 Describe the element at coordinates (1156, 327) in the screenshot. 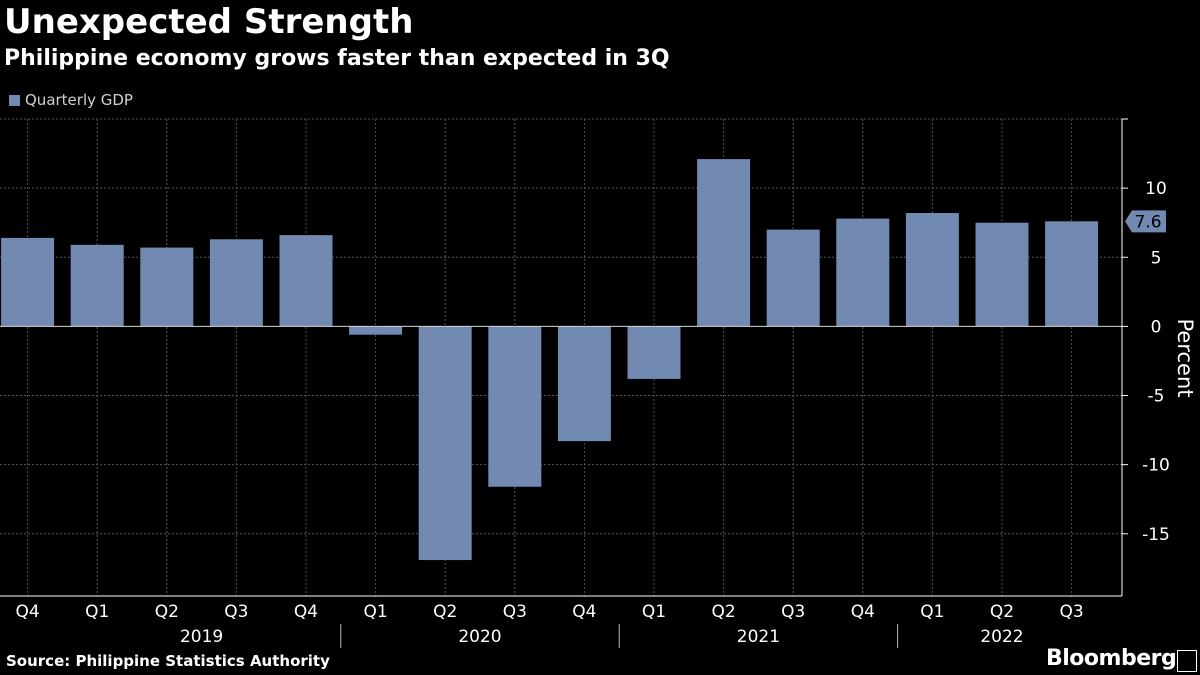

I see `y-tick-label: 0` at that location.